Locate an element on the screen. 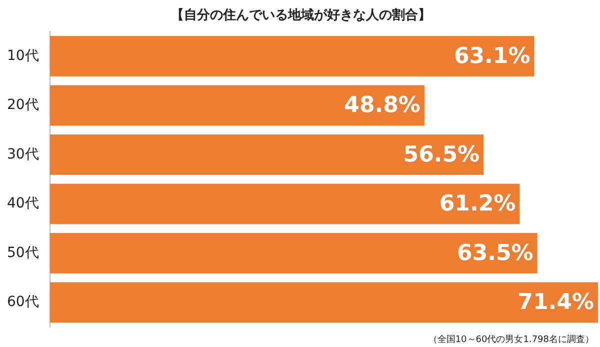  data-label: 71.4% is located at coordinates (556, 303).